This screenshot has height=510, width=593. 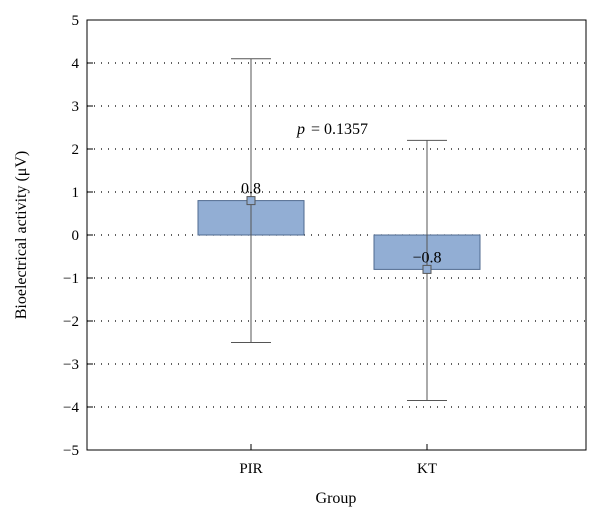 What do you see at coordinates (76, 193) in the screenshot?
I see `y-tick-label: 1` at bounding box center [76, 193].